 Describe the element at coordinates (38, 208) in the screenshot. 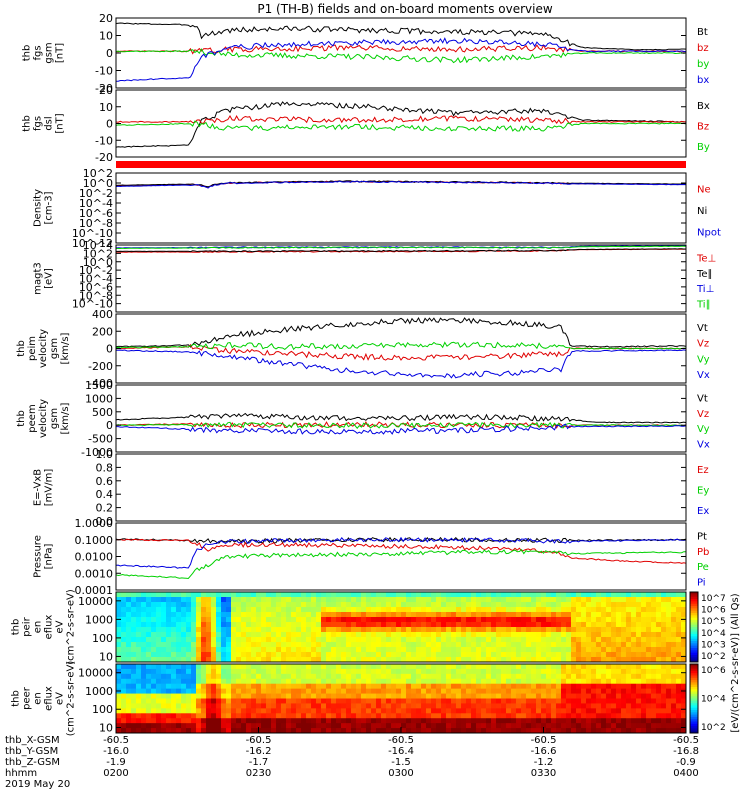

I see `y-axis-label-line: Density` at that location.